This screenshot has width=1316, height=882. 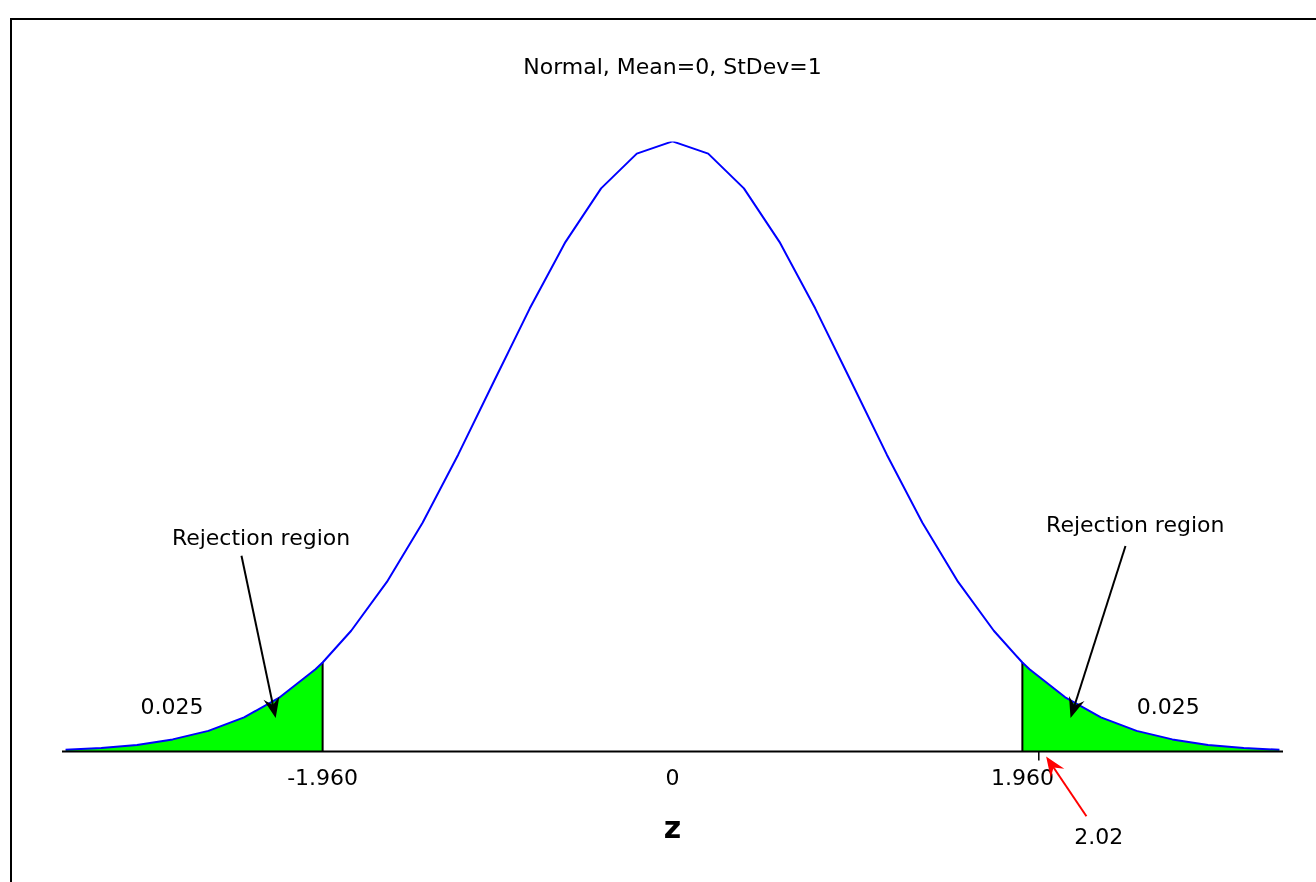 I want to click on chart-title: Normal, Mean=0, StDev=1, so click(x=672, y=66).